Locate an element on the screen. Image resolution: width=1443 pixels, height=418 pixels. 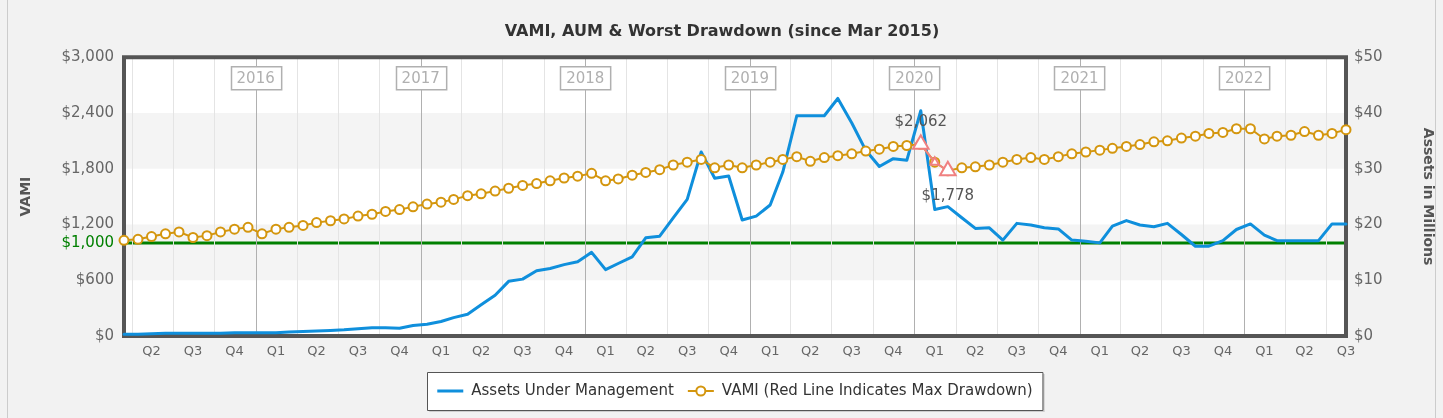
y-tick-label: $1,200 is located at coordinates (87, 223).